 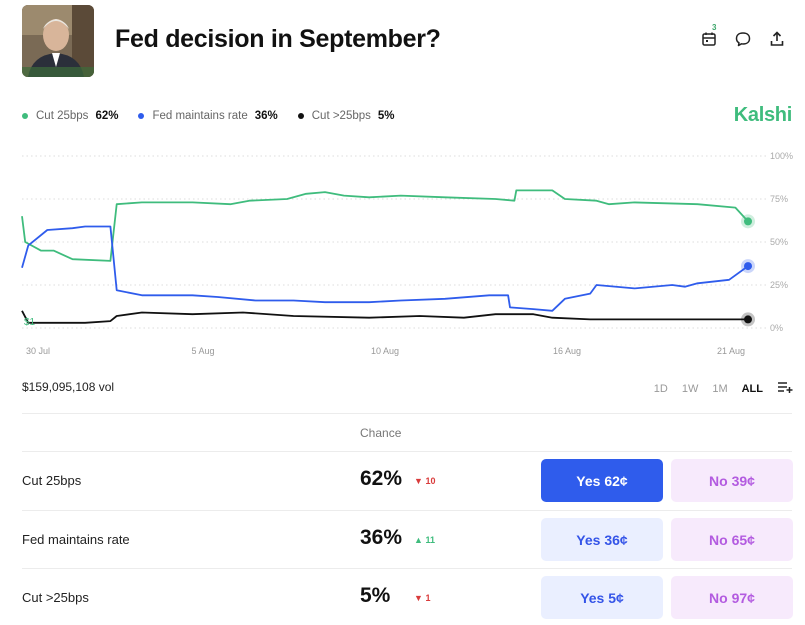 I want to click on calendar-icon: 3, so click(x=709, y=35).